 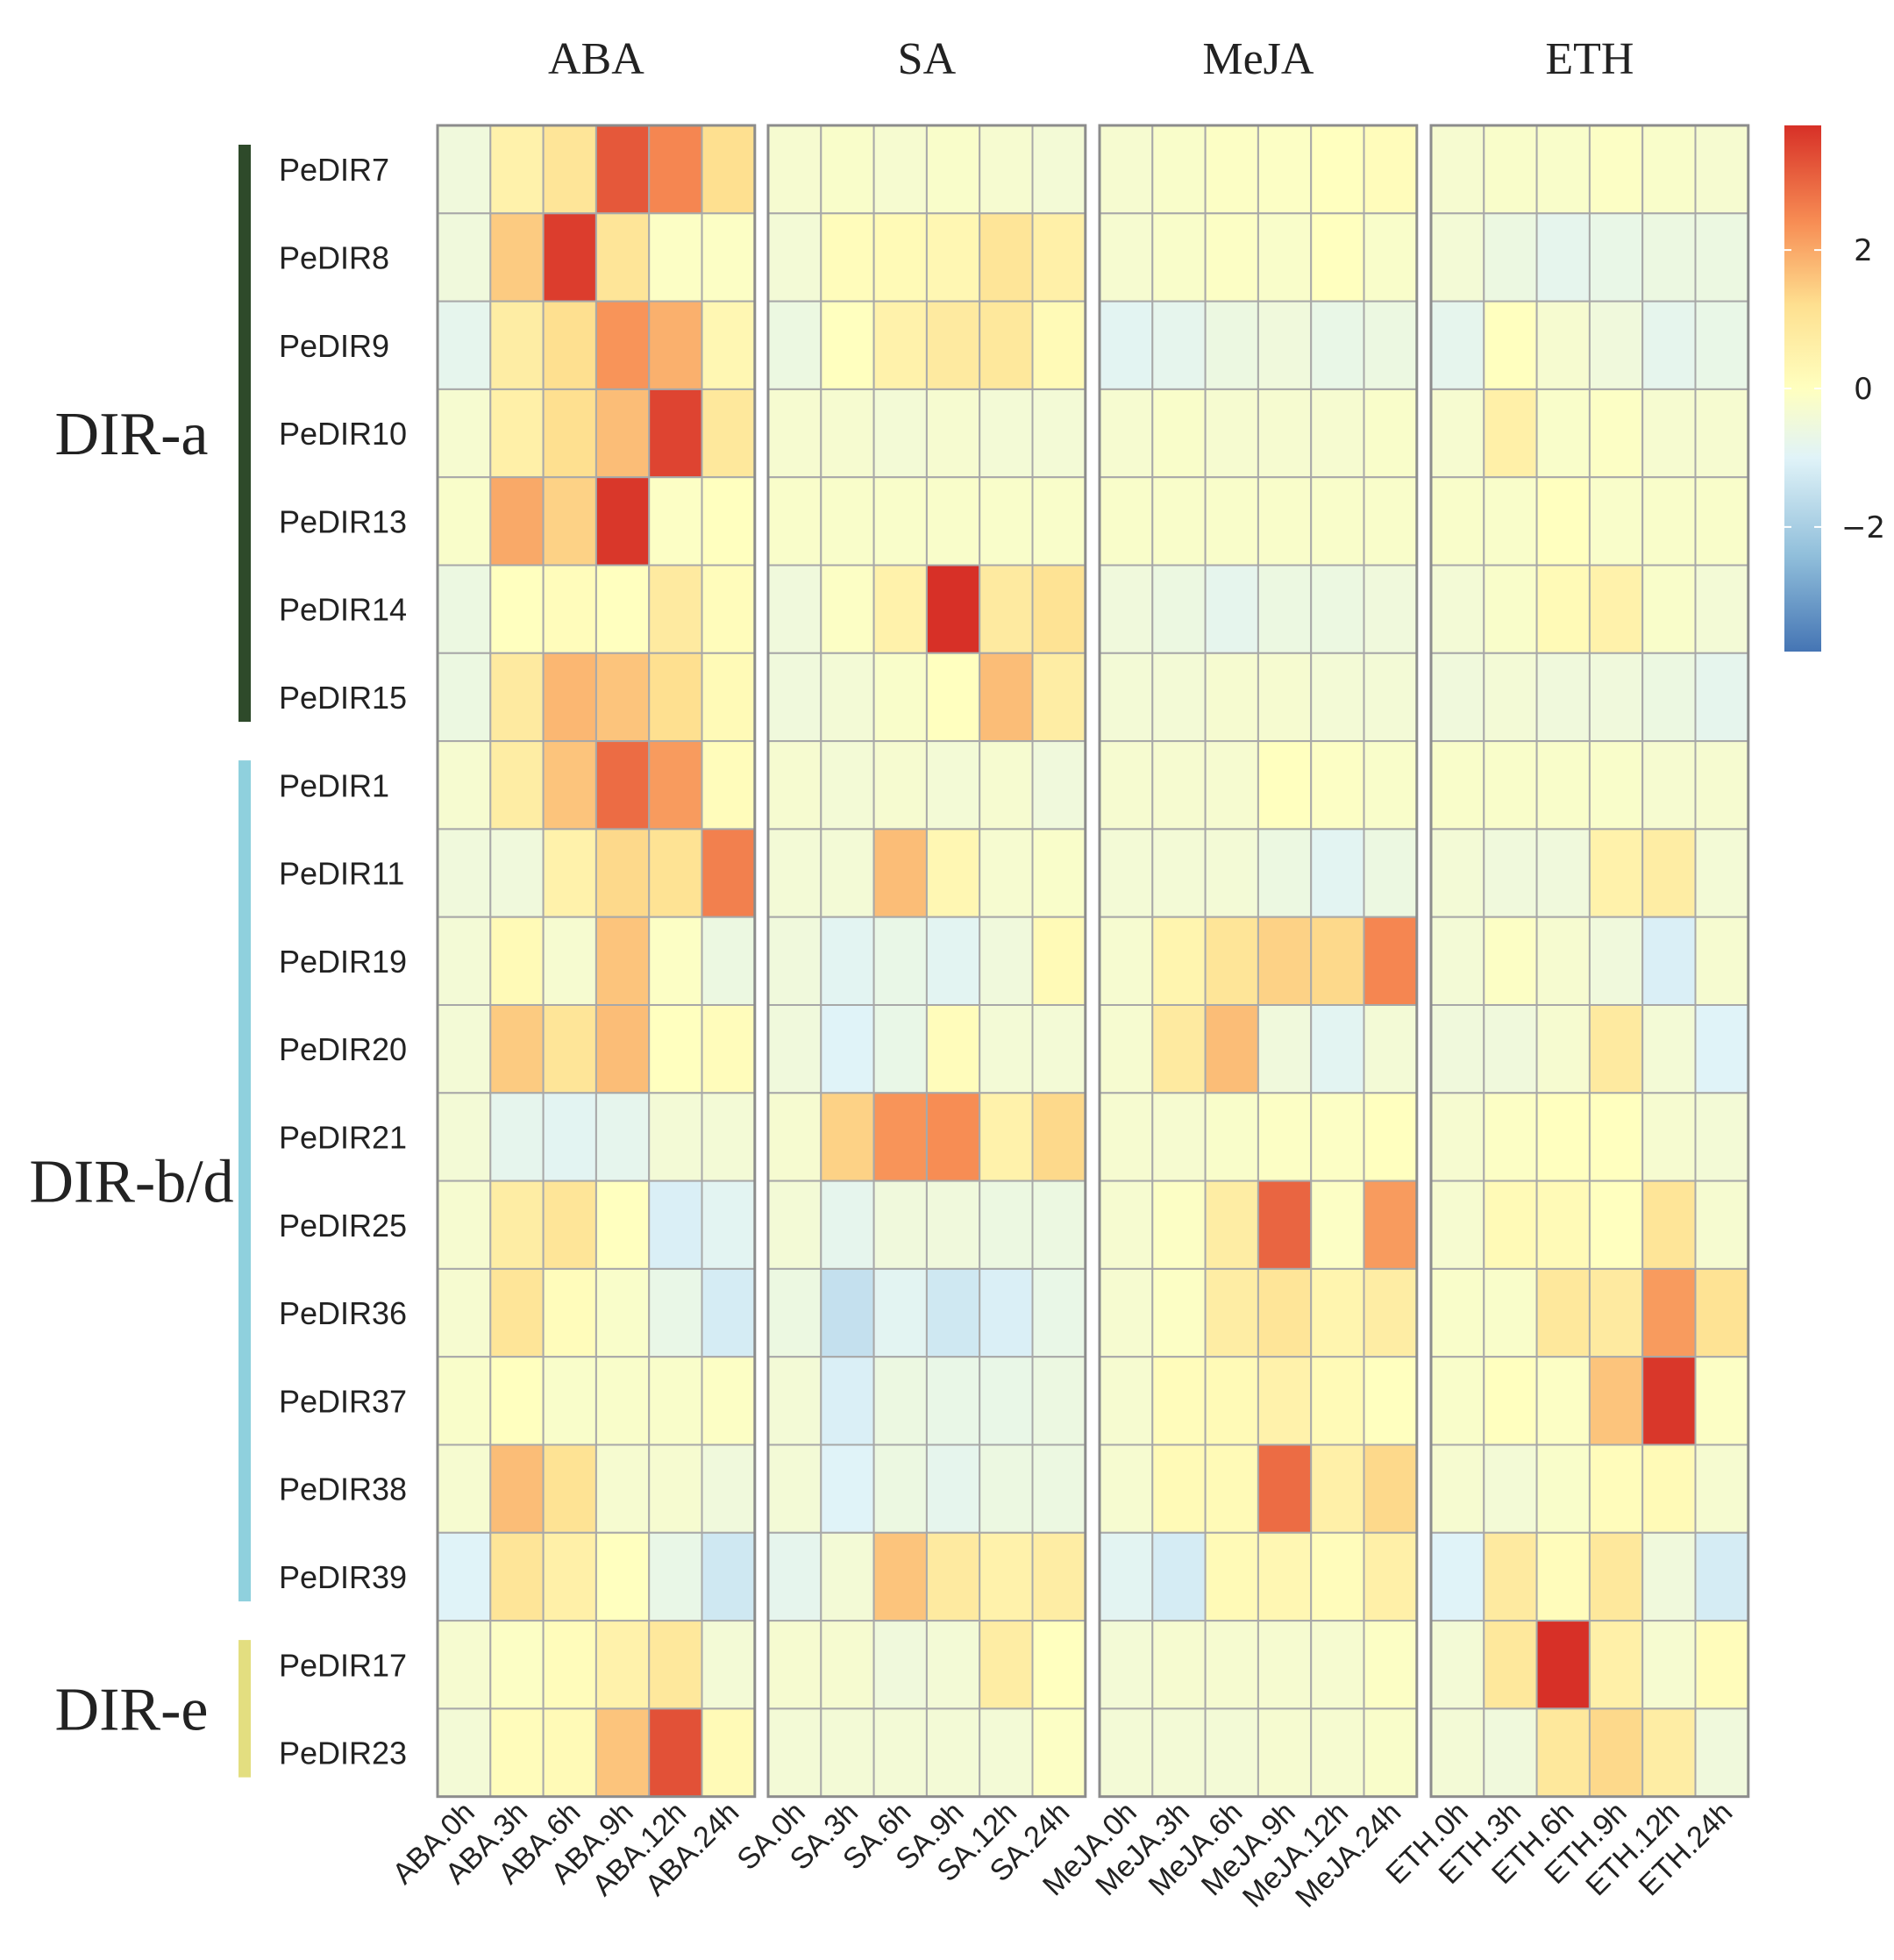 What do you see at coordinates (343, 1577) in the screenshot?
I see `row-label: PeDIR39` at bounding box center [343, 1577].